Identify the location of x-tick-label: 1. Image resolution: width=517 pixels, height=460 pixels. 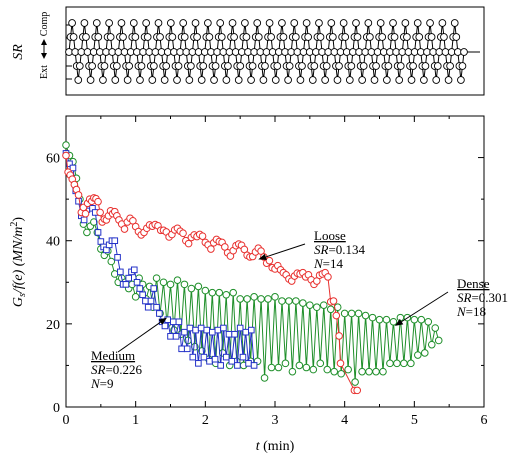
(135, 420).